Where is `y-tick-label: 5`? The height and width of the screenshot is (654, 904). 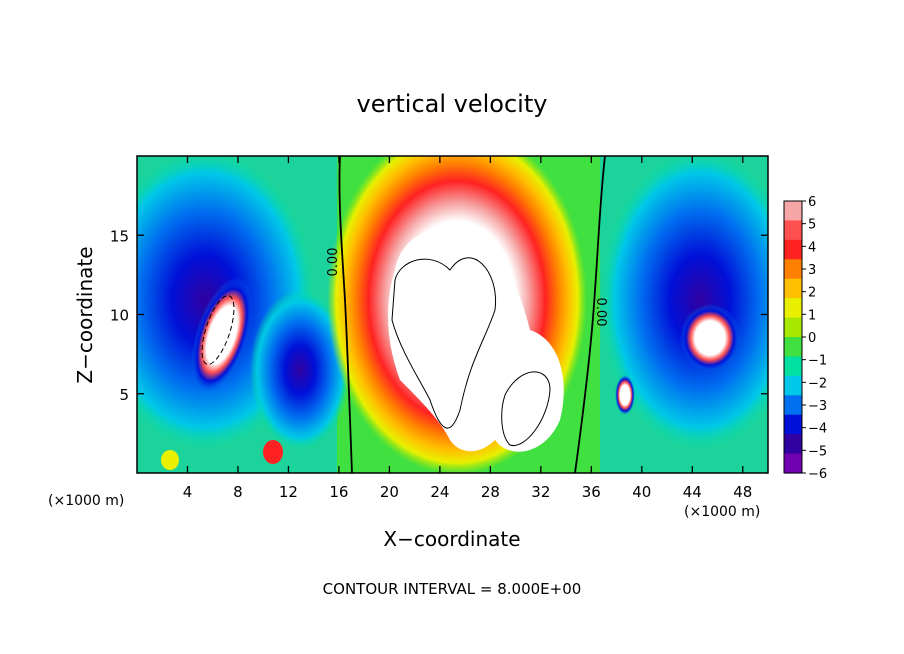
y-tick-label: 5 is located at coordinates (124, 395).